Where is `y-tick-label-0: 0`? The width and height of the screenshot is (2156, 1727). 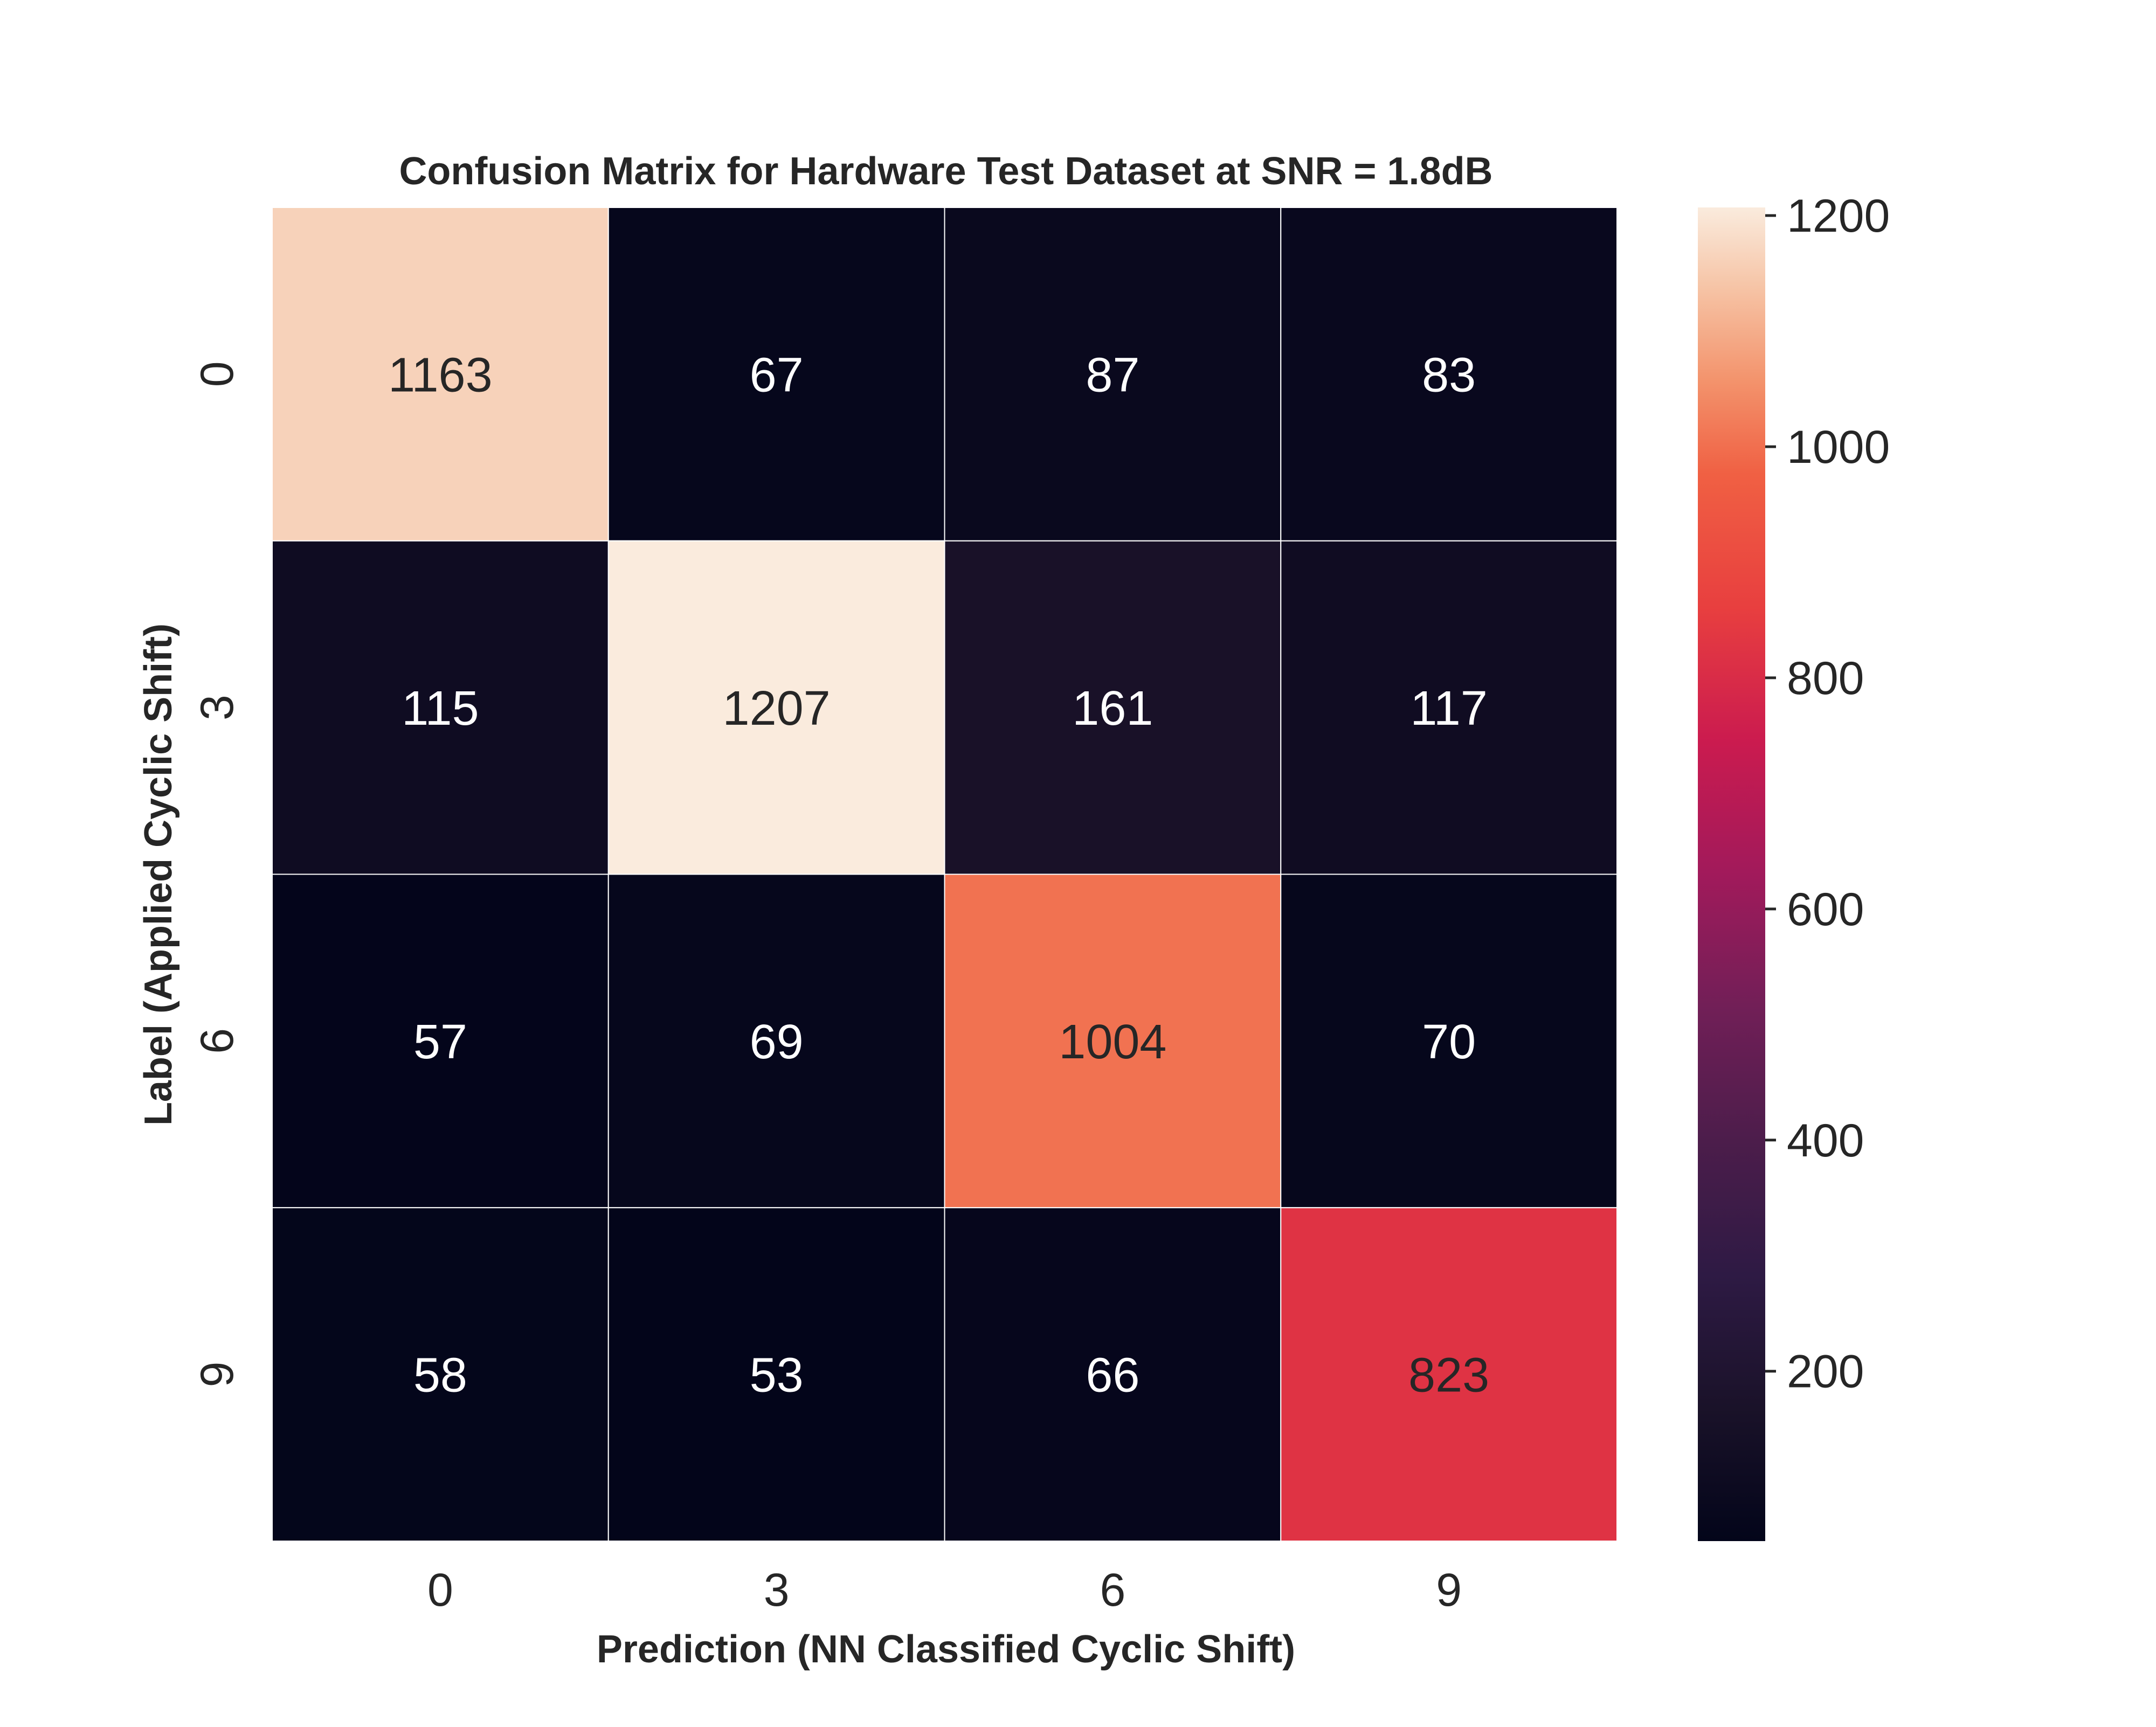 y-tick-label-0: 0 is located at coordinates (217, 374).